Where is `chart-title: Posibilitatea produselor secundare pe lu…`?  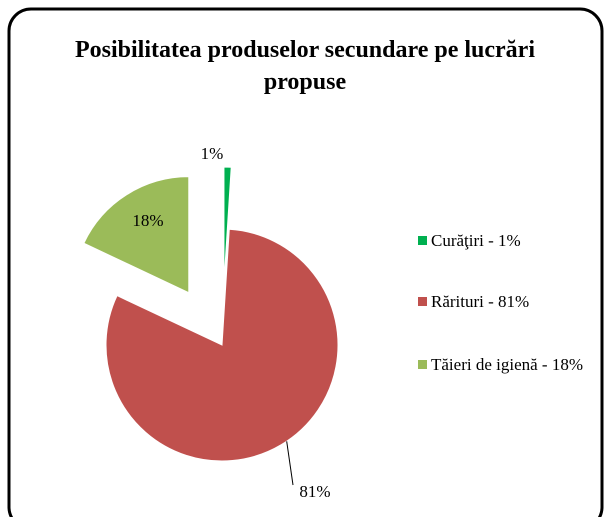
chart-title: Posibilitatea produselor secundare pe lu… is located at coordinates (305, 66).